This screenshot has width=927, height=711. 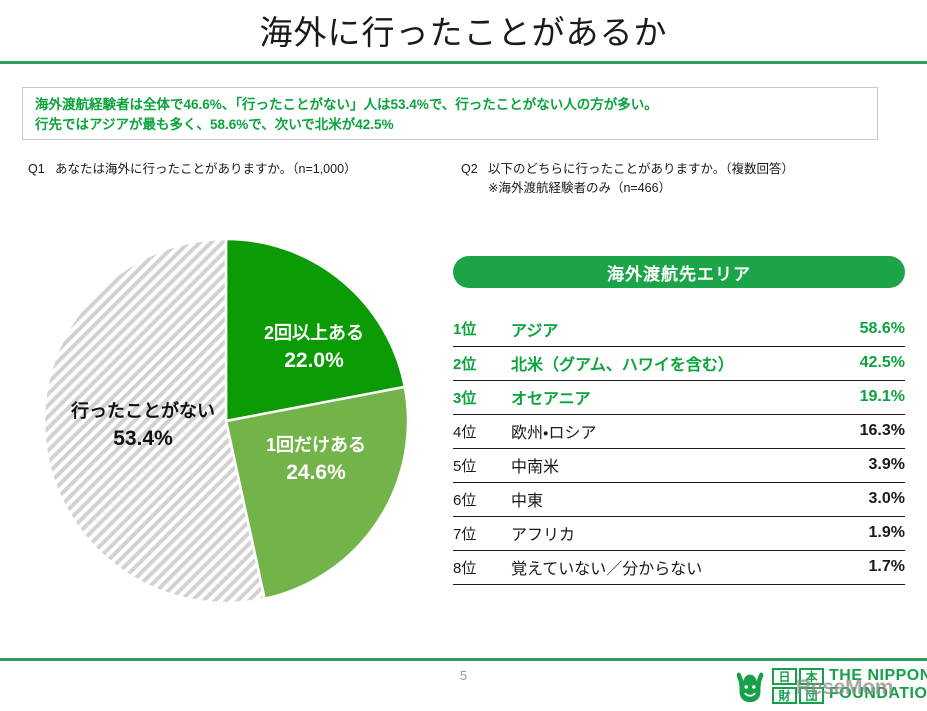 What do you see at coordinates (463, 659) in the screenshot?
I see `footer-divider` at bounding box center [463, 659].